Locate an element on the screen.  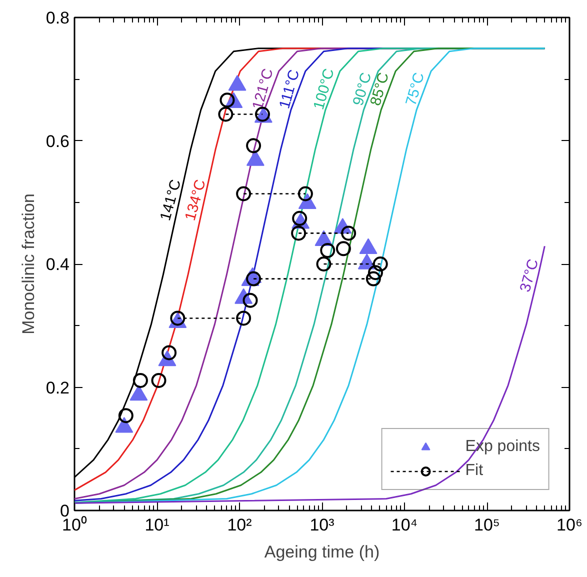
x-tick-label: 10¹ is located at coordinates (157, 525).